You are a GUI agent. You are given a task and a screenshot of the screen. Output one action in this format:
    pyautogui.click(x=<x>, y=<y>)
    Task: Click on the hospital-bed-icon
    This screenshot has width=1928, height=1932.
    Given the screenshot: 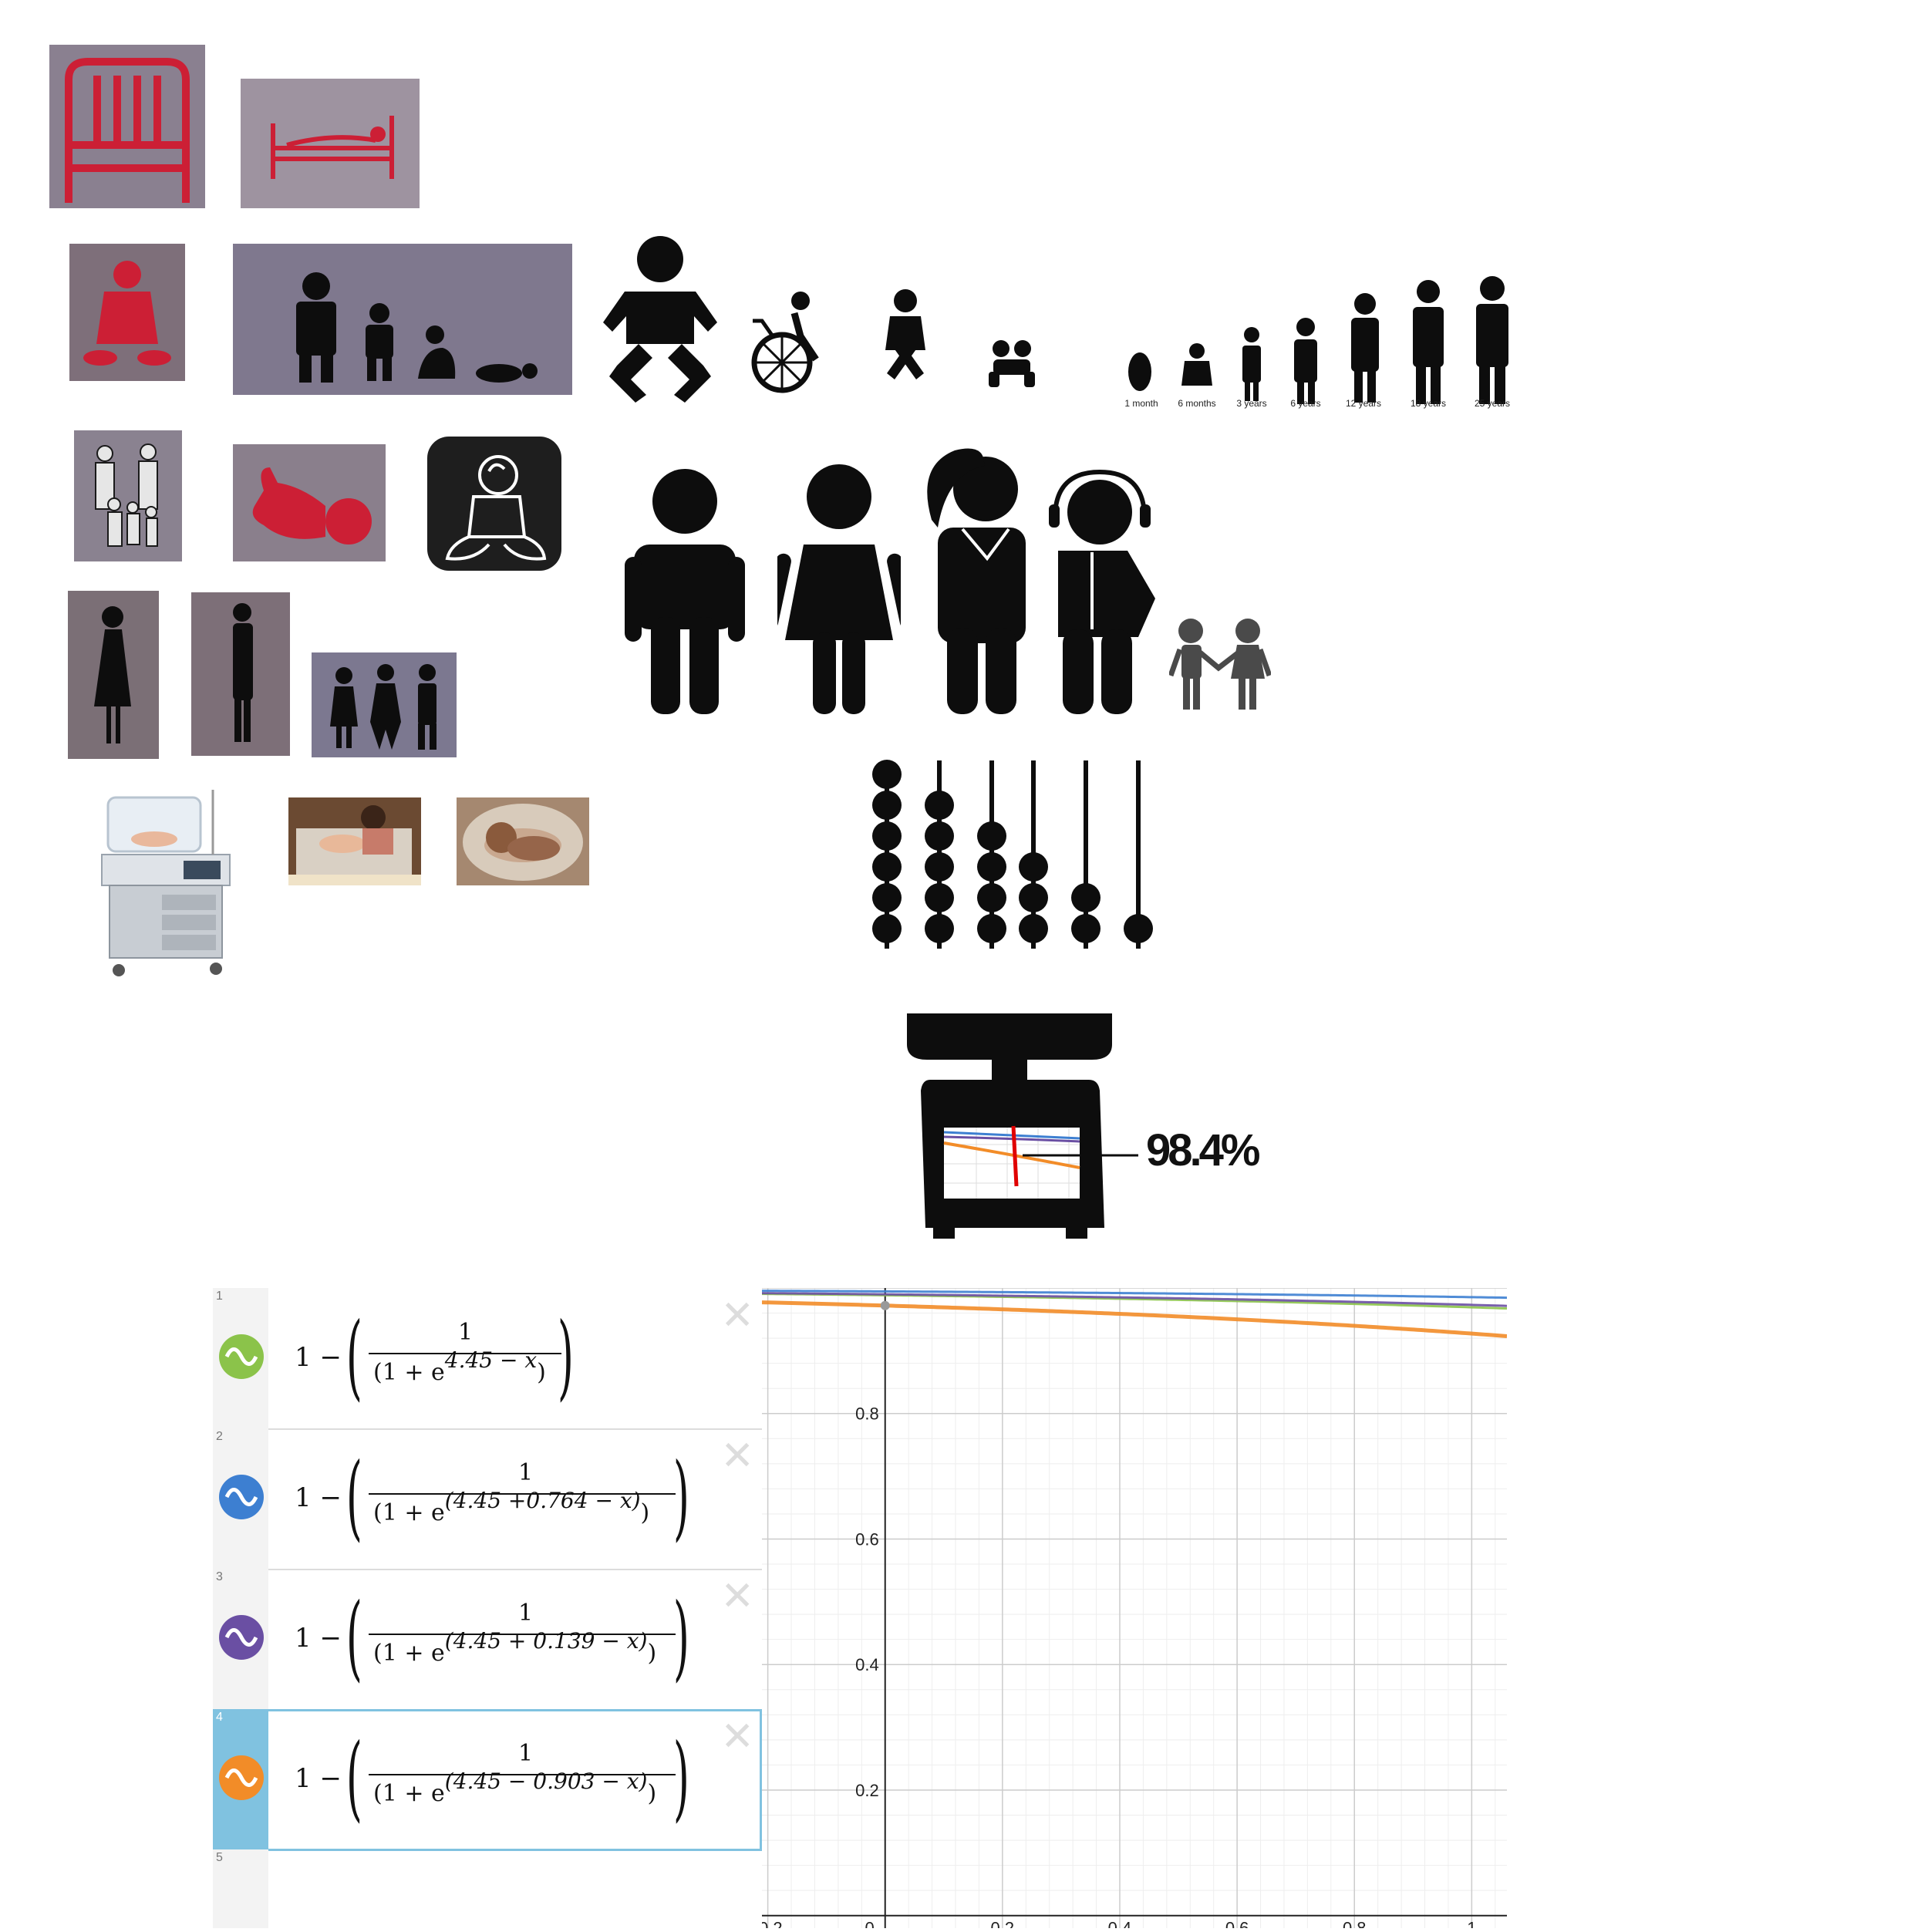 What is the action you would take?
    pyautogui.click(x=127, y=126)
    